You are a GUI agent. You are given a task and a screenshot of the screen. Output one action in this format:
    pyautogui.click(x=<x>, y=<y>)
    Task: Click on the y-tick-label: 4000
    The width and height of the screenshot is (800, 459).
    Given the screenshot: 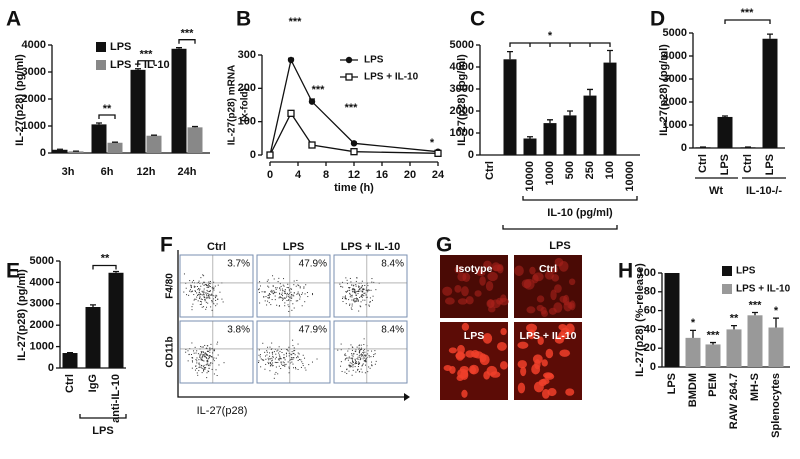 What is the action you would take?
    pyautogui.click(x=675, y=56)
    